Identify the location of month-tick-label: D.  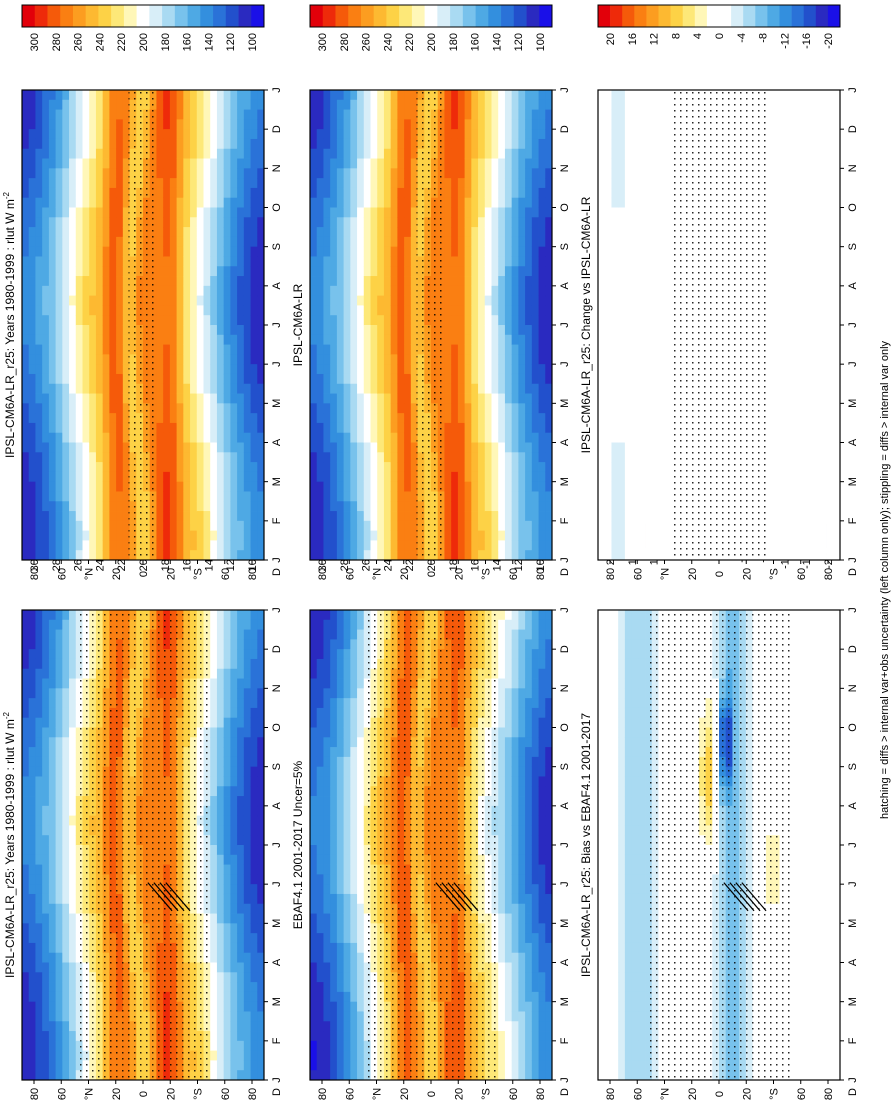
(277, 649).